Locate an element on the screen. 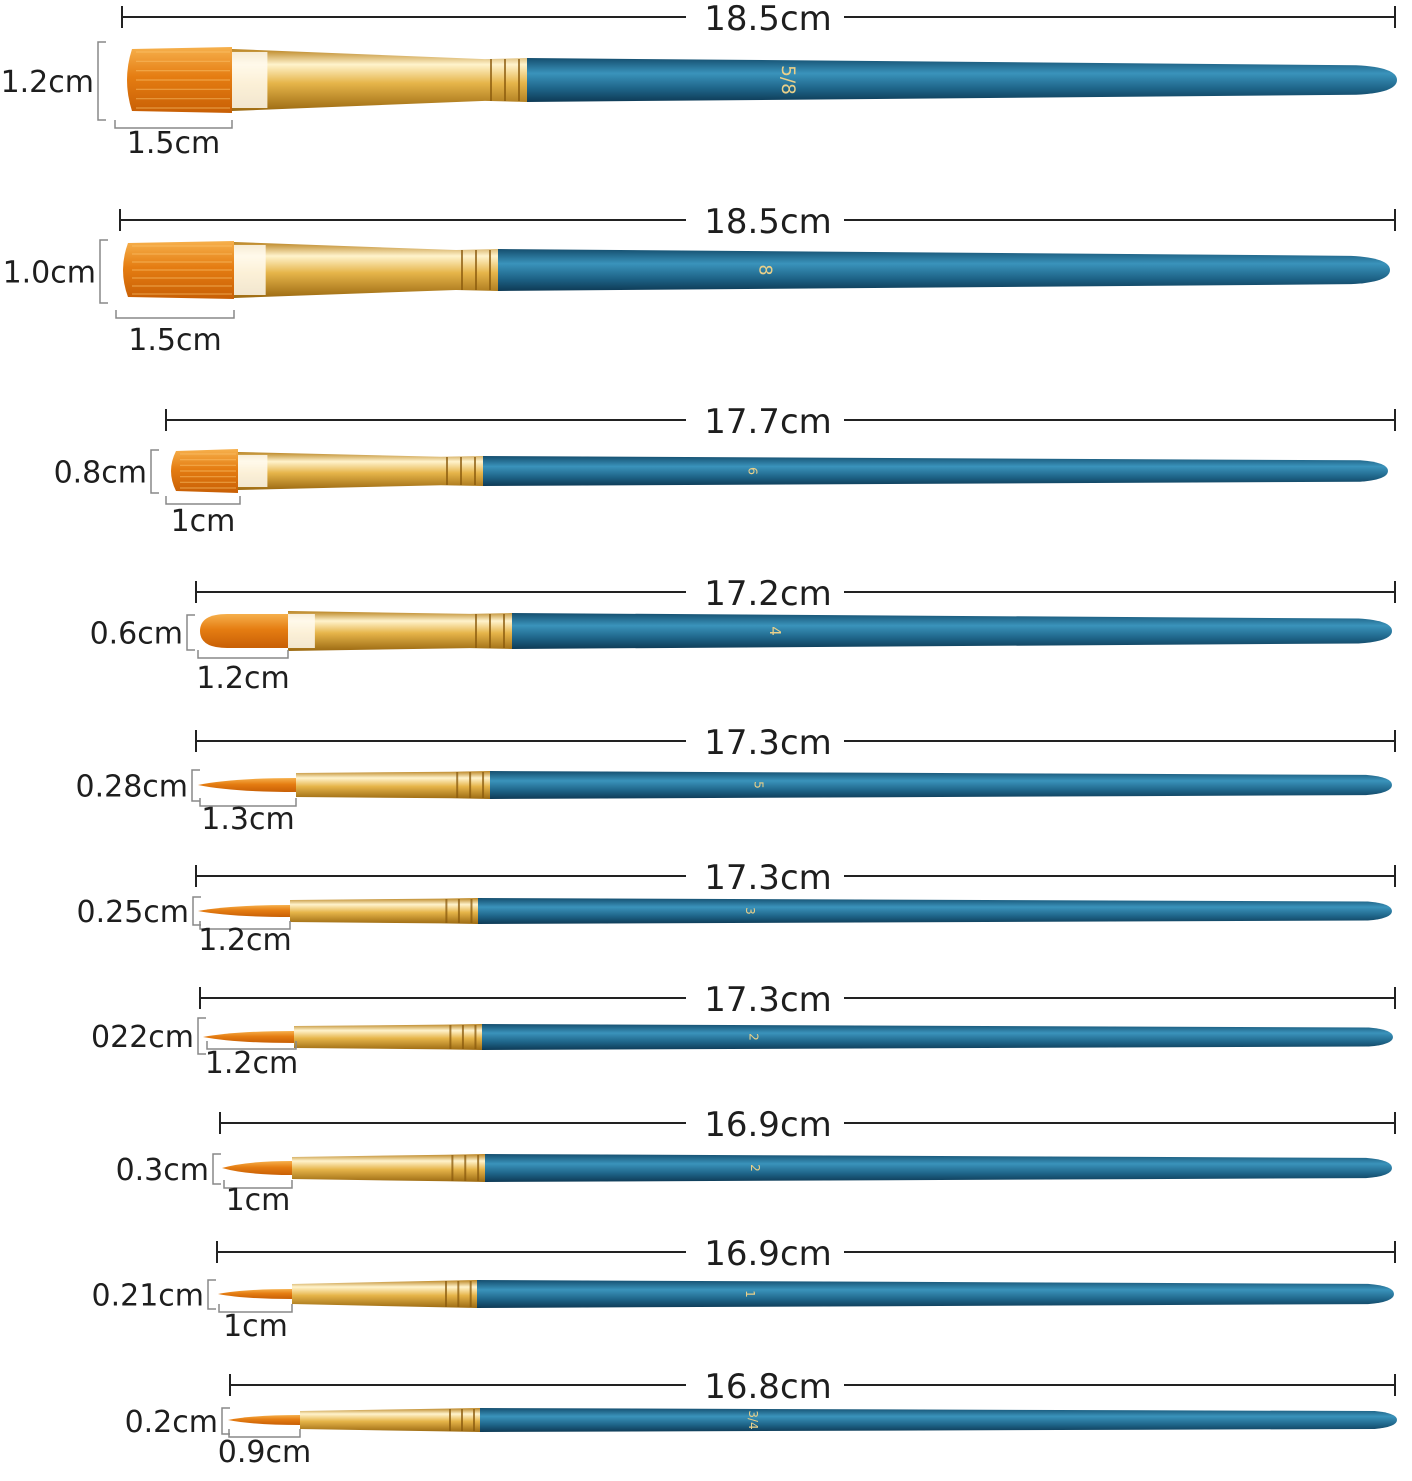 The image size is (1412, 1481). width-label: 0.6cm is located at coordinates (136, 634).